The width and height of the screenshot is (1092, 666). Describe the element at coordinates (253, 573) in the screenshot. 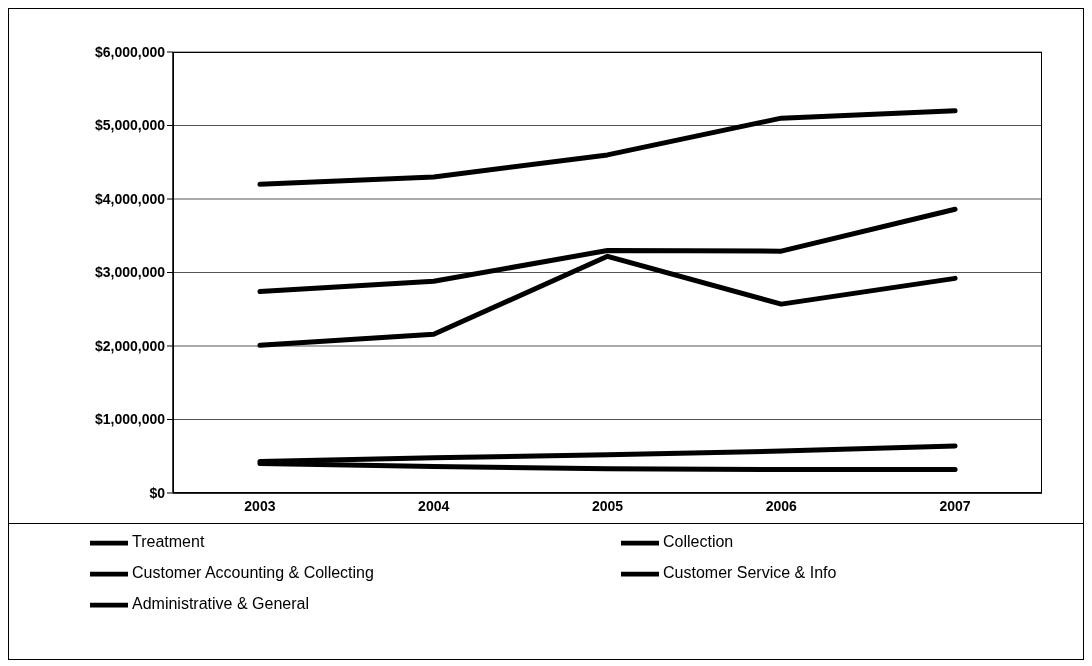

I see `legend-label: Customer Accounting & Collecting` at that location.